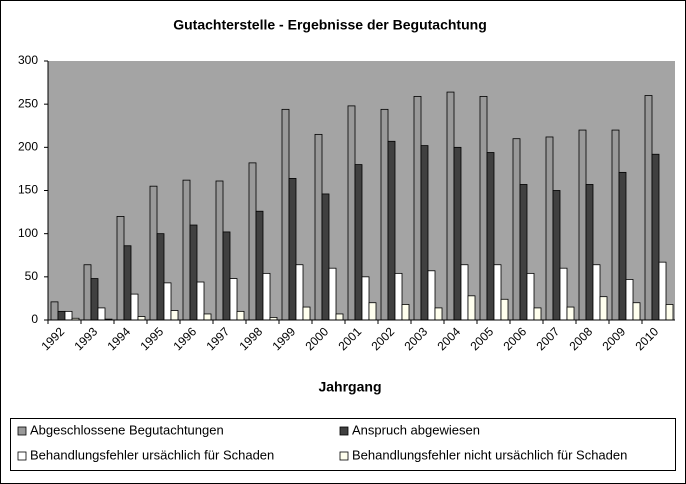  Describe the element at coordinates (416, 429) in the screenshot. I see `legend-label: Anspruch abgewiesen` at that location.